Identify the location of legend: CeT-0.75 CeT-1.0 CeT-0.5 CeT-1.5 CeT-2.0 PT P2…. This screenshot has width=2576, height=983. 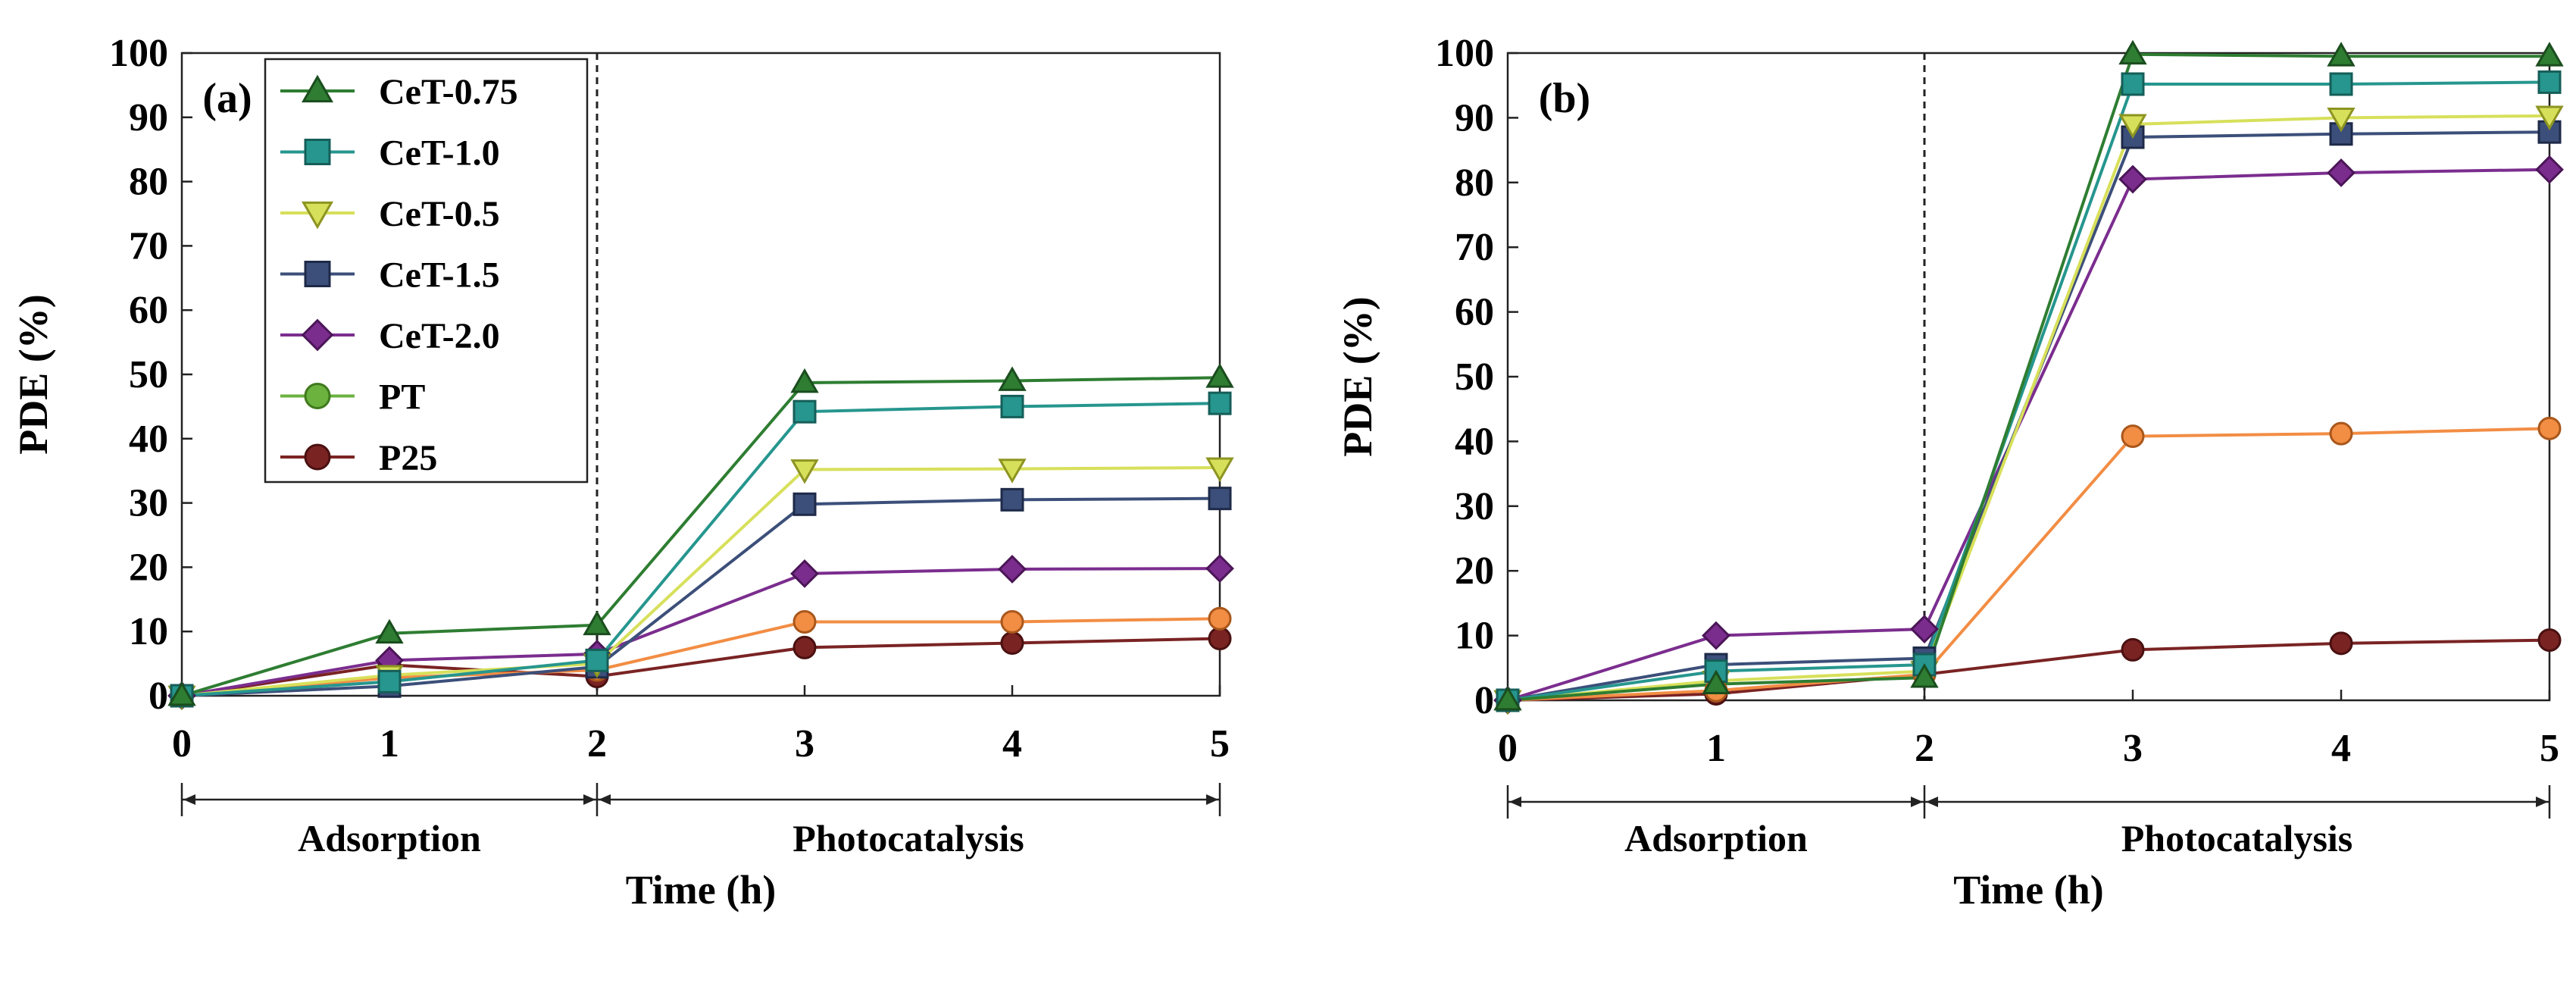
(426, 271).